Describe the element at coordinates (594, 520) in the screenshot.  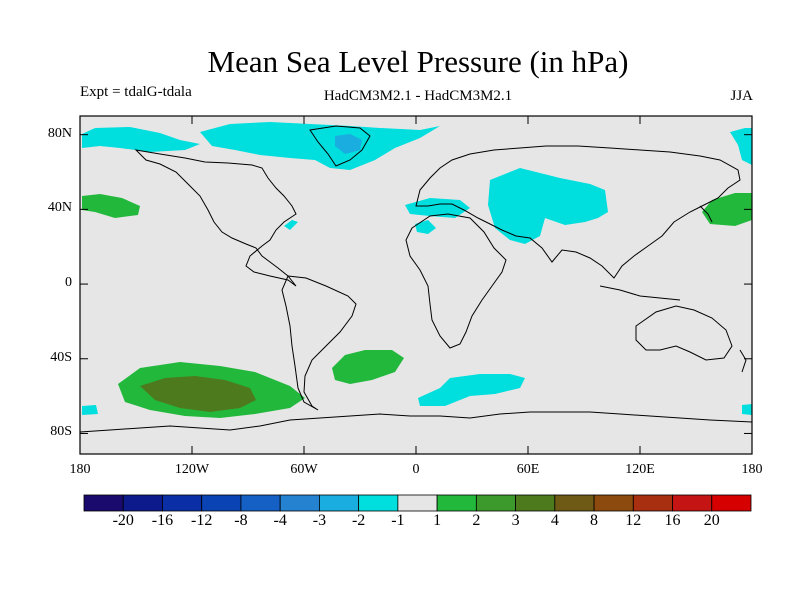
I see `colorbar-label: 8` at that location.